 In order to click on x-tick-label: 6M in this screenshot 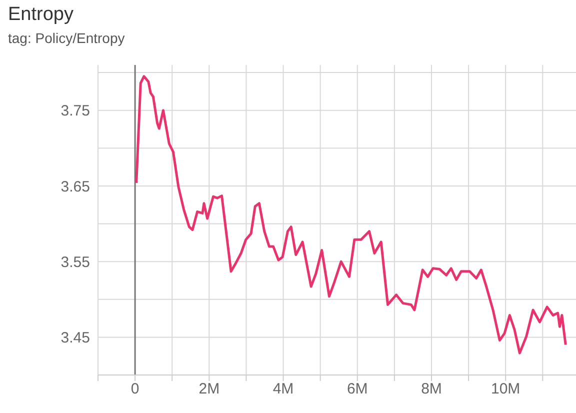, I will do `click(357, 389)`.